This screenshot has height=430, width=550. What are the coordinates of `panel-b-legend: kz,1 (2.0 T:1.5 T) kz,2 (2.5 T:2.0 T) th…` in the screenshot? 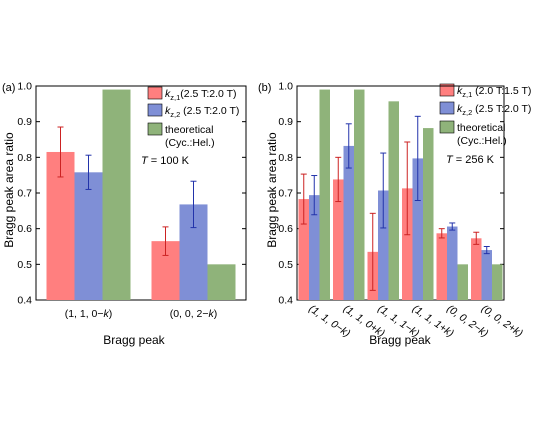 It's located at (485, 115).